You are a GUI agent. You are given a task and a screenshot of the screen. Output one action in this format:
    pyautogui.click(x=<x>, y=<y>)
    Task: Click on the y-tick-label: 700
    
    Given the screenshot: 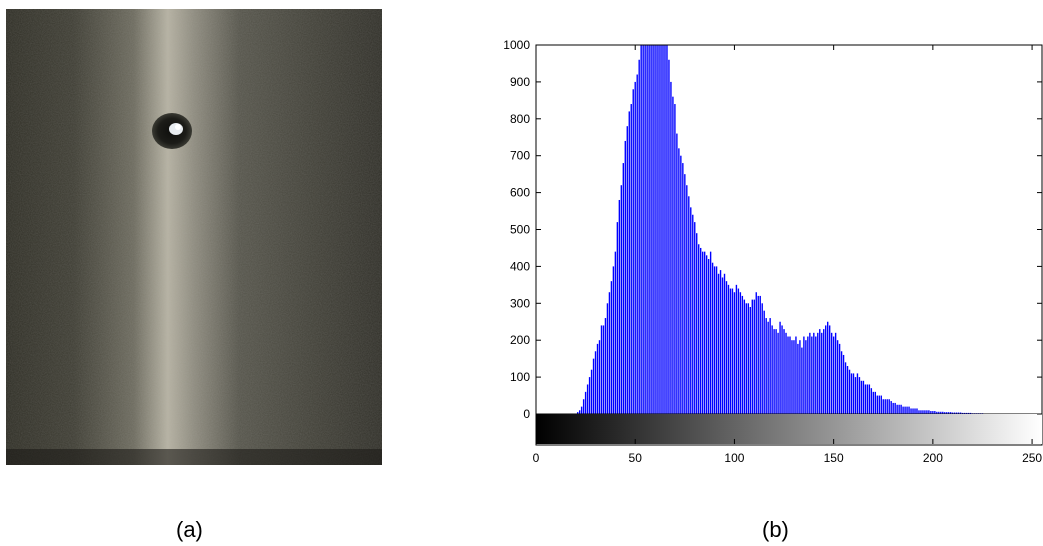 What is the action you would take?
    pyautogui.click(x=520, y=156)
    